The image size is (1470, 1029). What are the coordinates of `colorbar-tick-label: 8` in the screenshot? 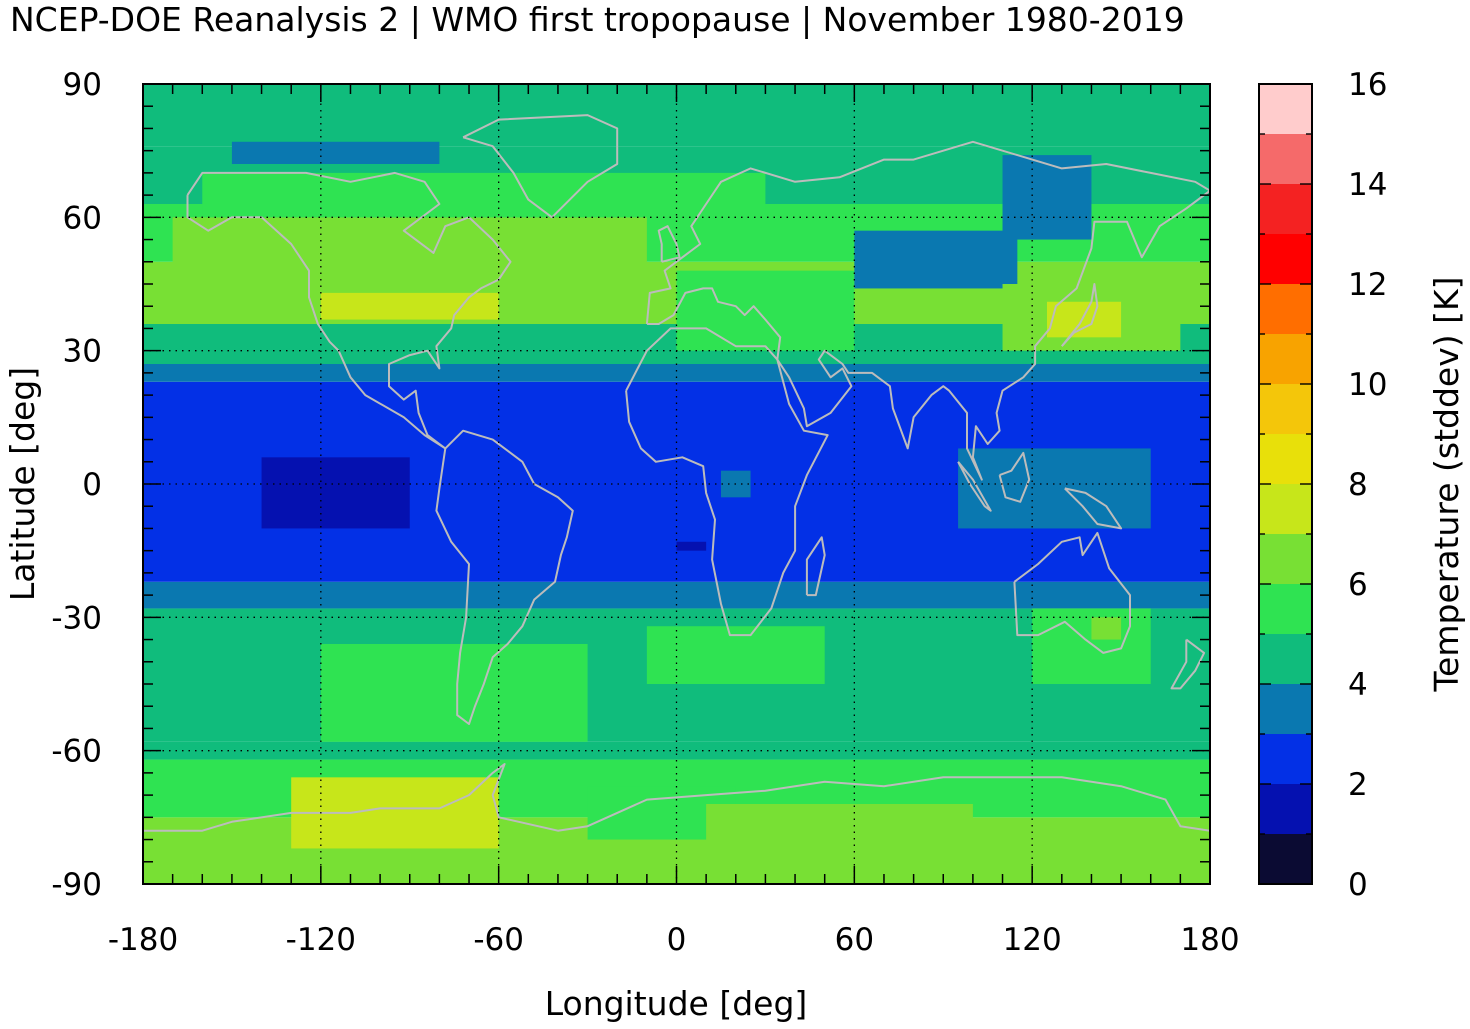 It's located at (1358, 485).